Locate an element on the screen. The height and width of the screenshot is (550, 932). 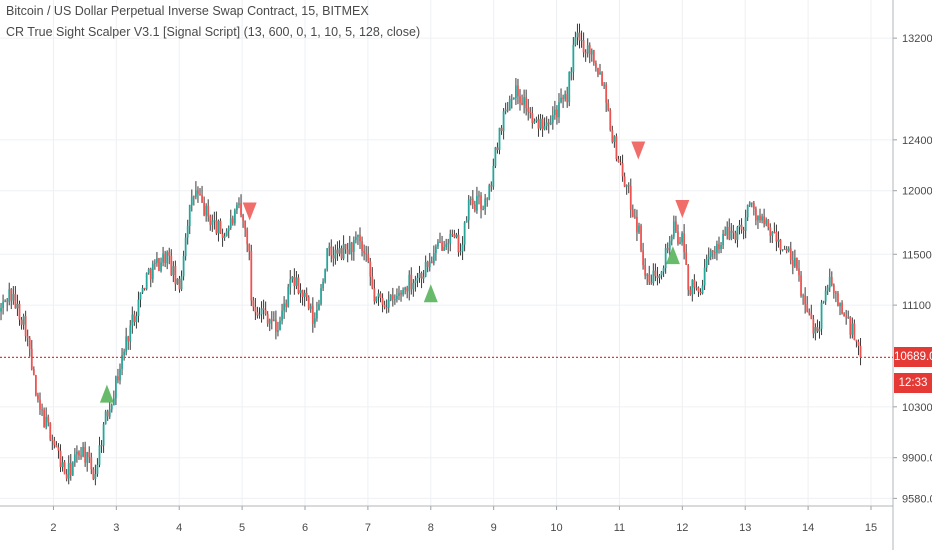
x-tick-label: 13 is located at coordinates (745, 528).